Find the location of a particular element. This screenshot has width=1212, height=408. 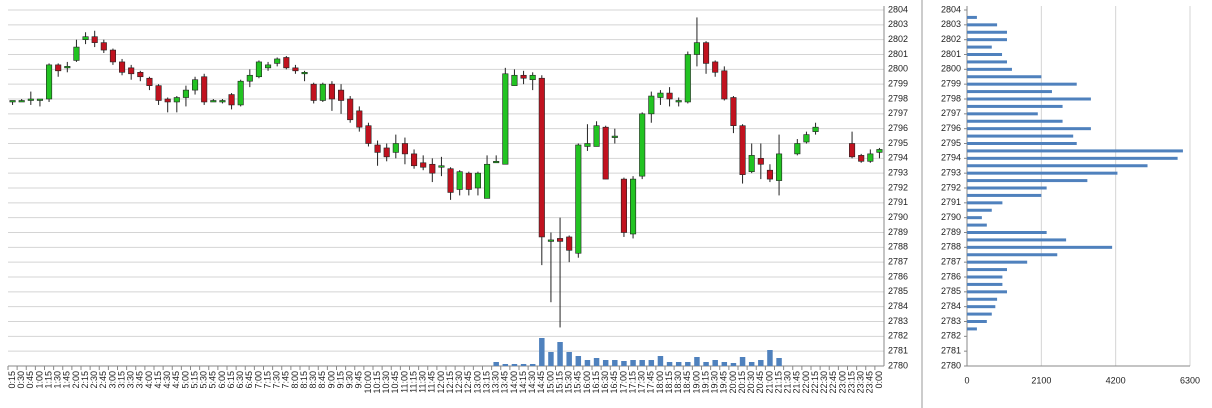

x-tick-label: 13:45 is located at coordinates (505, 382).